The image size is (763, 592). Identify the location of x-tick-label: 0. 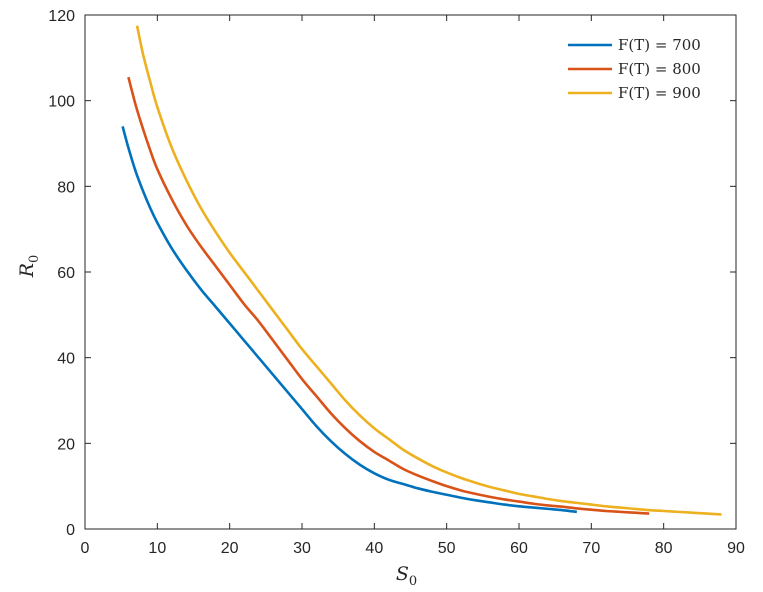
(85, 548).